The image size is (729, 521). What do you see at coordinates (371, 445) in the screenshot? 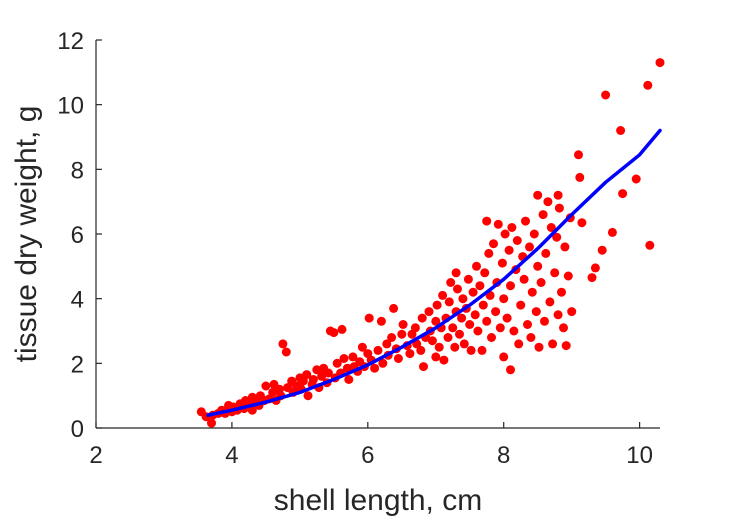
I see `x-ticks: 2 4 6 8 10` at bounding box center [371, 445].